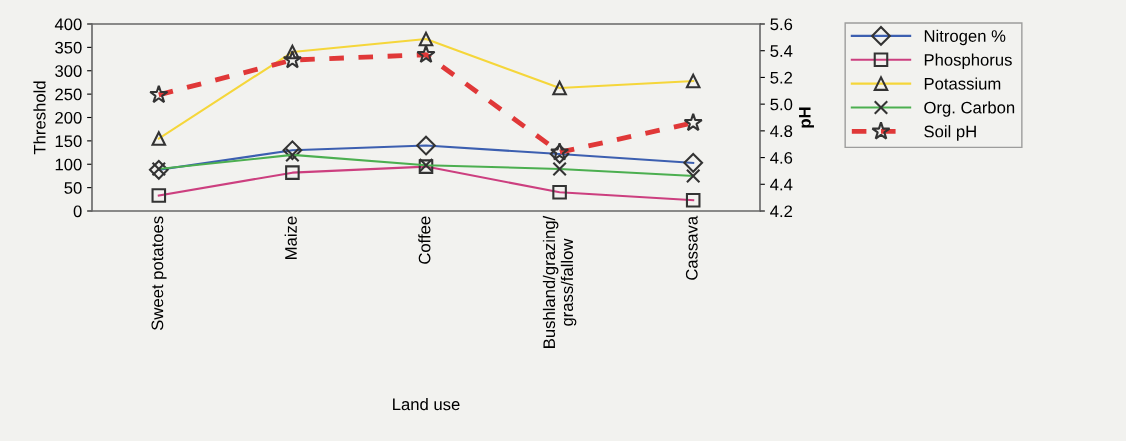  What do you see at coordinates (806, 117) in the screenshot?
I see `y2-axis-title: pH` at bounding box center [806, 117].